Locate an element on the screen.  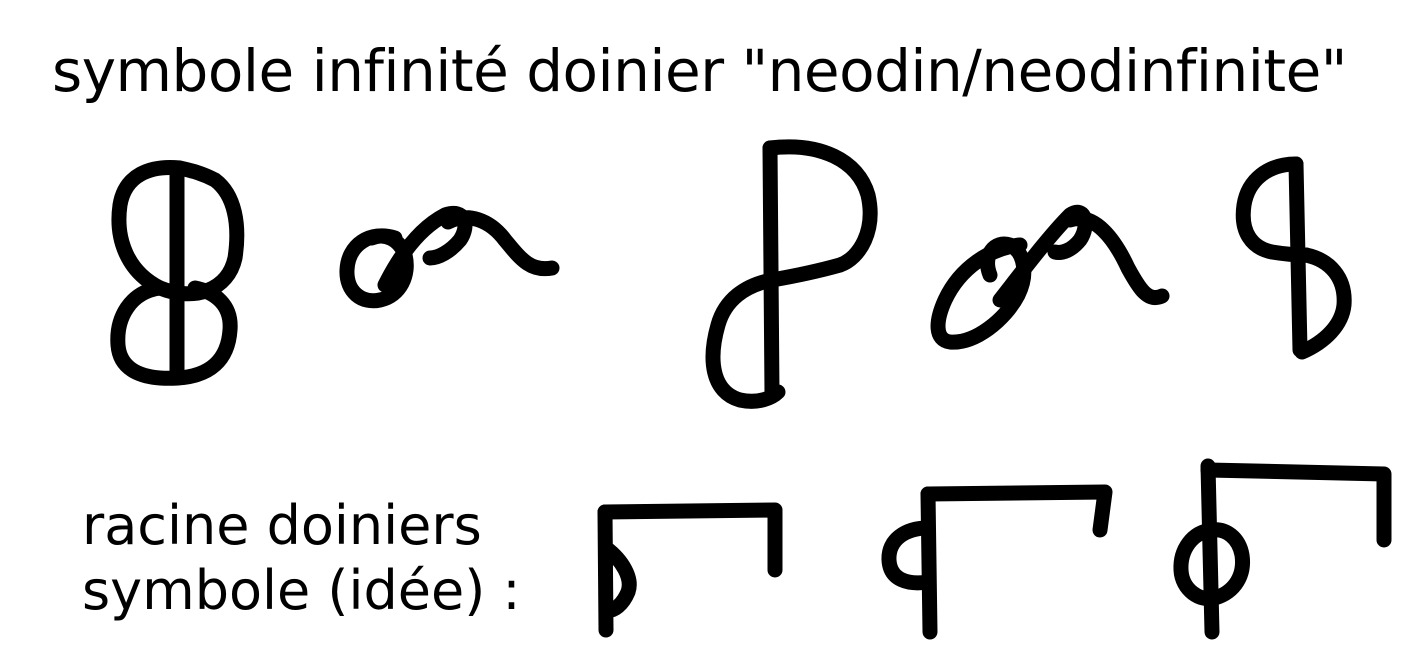
infinity-symbol-eight-icon is located at coordinates (177, 273).